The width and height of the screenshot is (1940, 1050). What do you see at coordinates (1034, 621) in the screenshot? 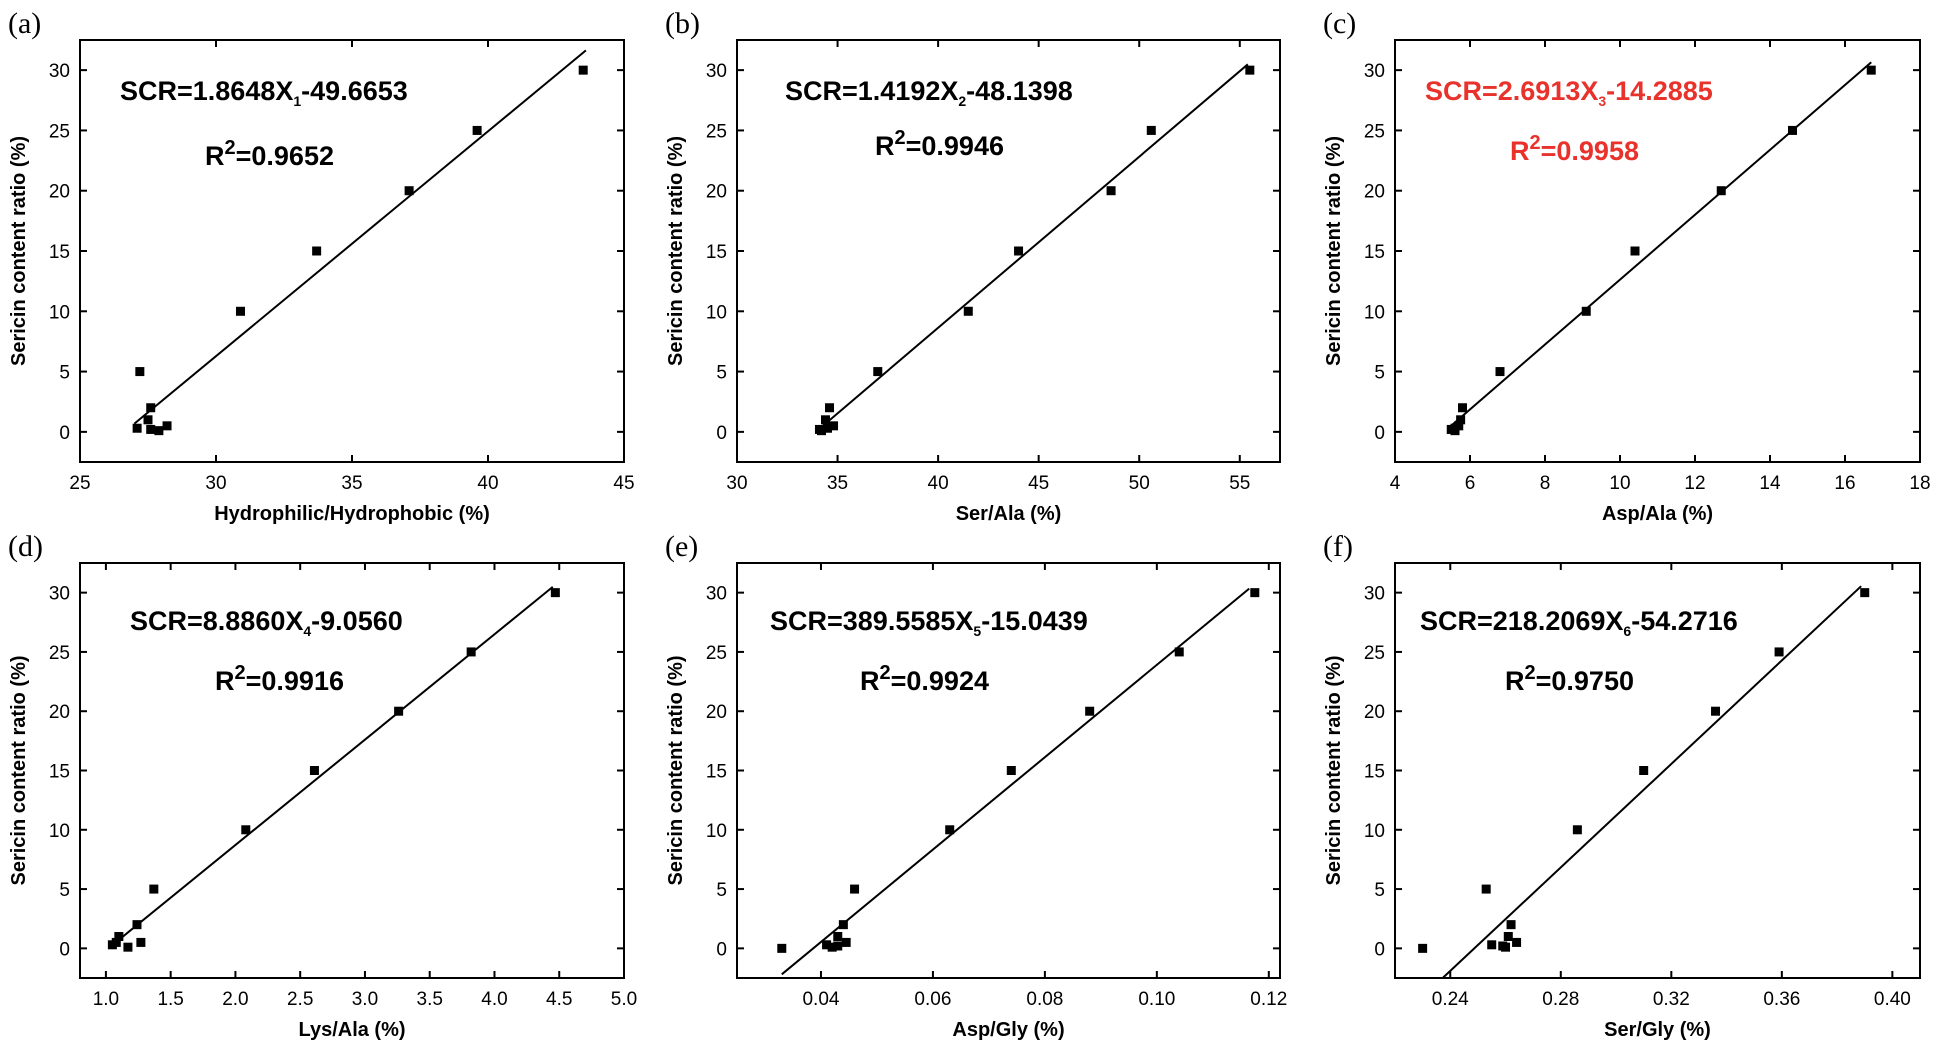
I see `equation-intercept: -15.0439` at bounding box center [1034, 621].